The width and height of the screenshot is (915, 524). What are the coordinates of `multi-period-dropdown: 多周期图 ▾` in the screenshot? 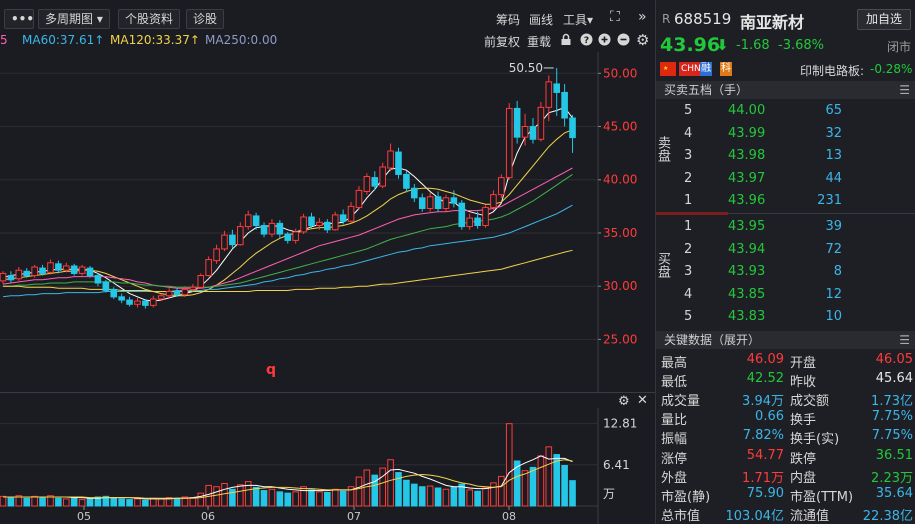 It's located at (74, 19).